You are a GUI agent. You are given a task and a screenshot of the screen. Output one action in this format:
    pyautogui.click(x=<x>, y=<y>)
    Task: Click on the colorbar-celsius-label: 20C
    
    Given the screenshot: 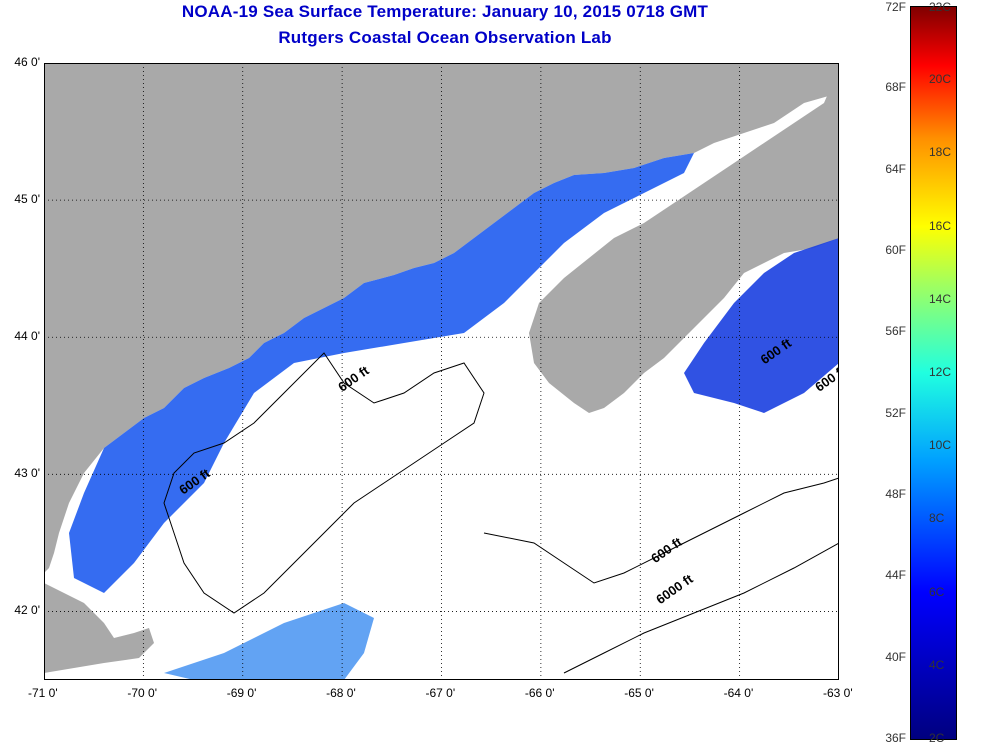 What is the action you would take?
    pyautogui.click(x=940, y=79)
    